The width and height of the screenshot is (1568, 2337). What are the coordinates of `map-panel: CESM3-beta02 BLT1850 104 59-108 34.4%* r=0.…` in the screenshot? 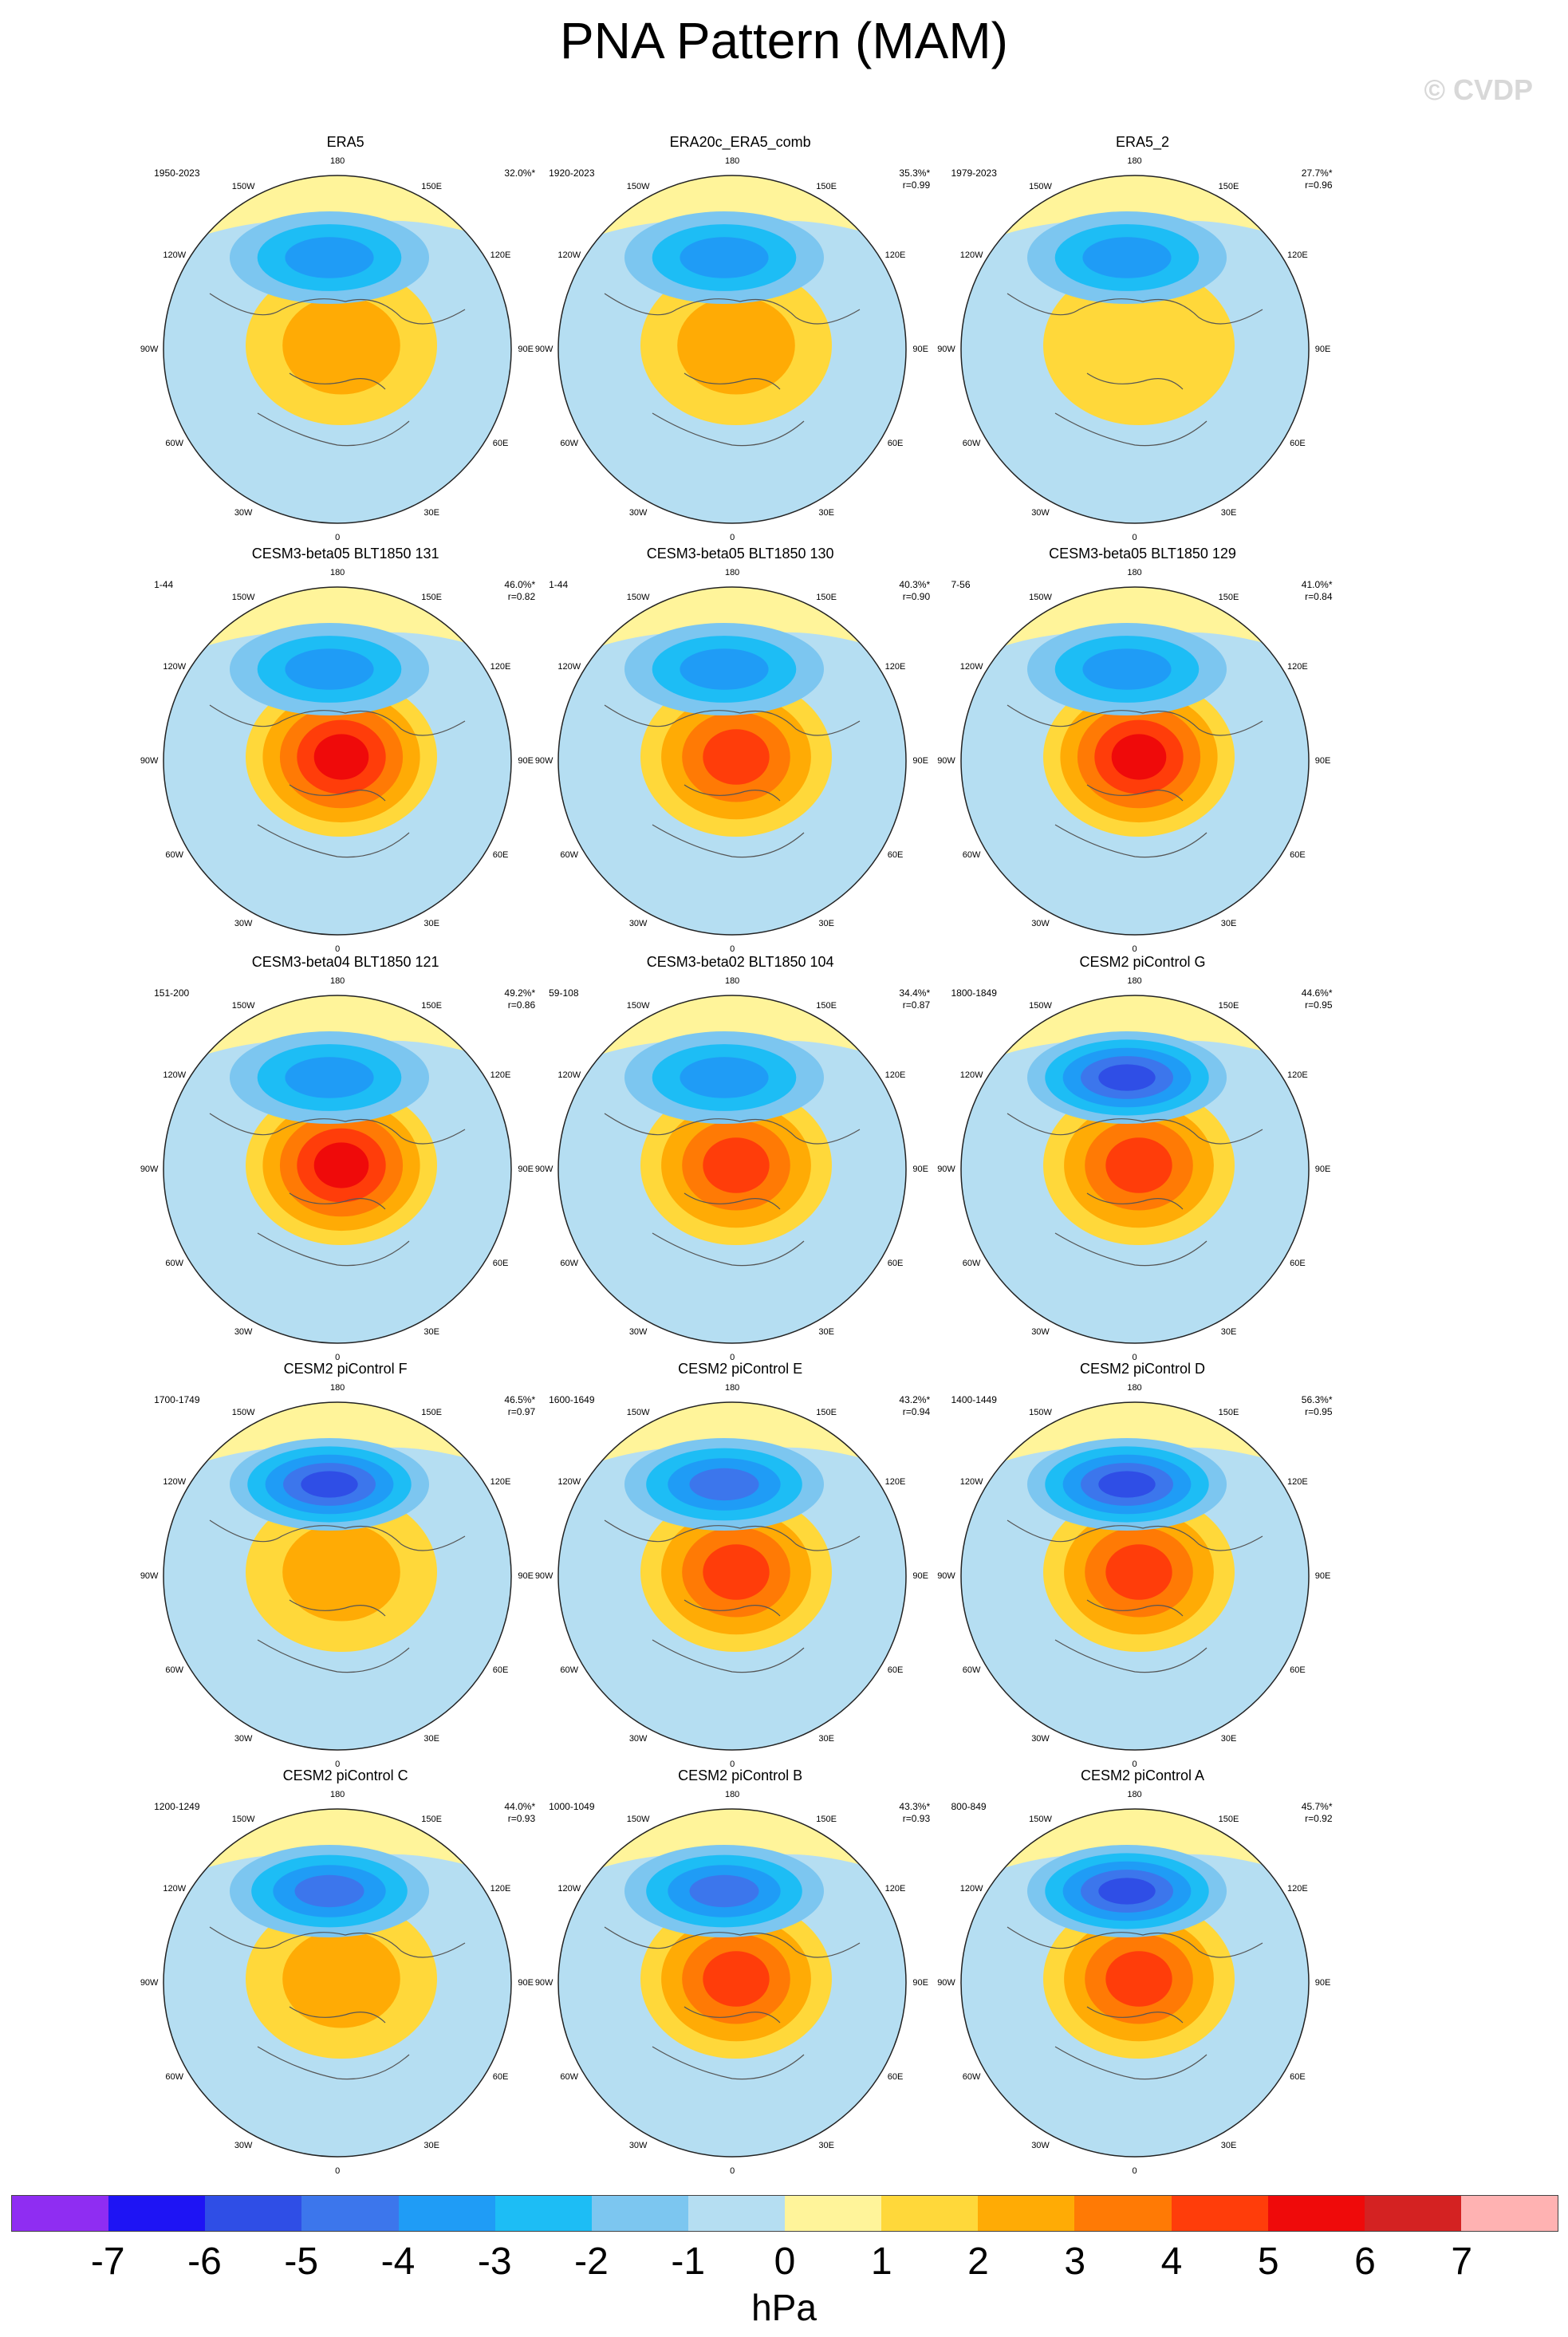 It's located at (740, 1159).